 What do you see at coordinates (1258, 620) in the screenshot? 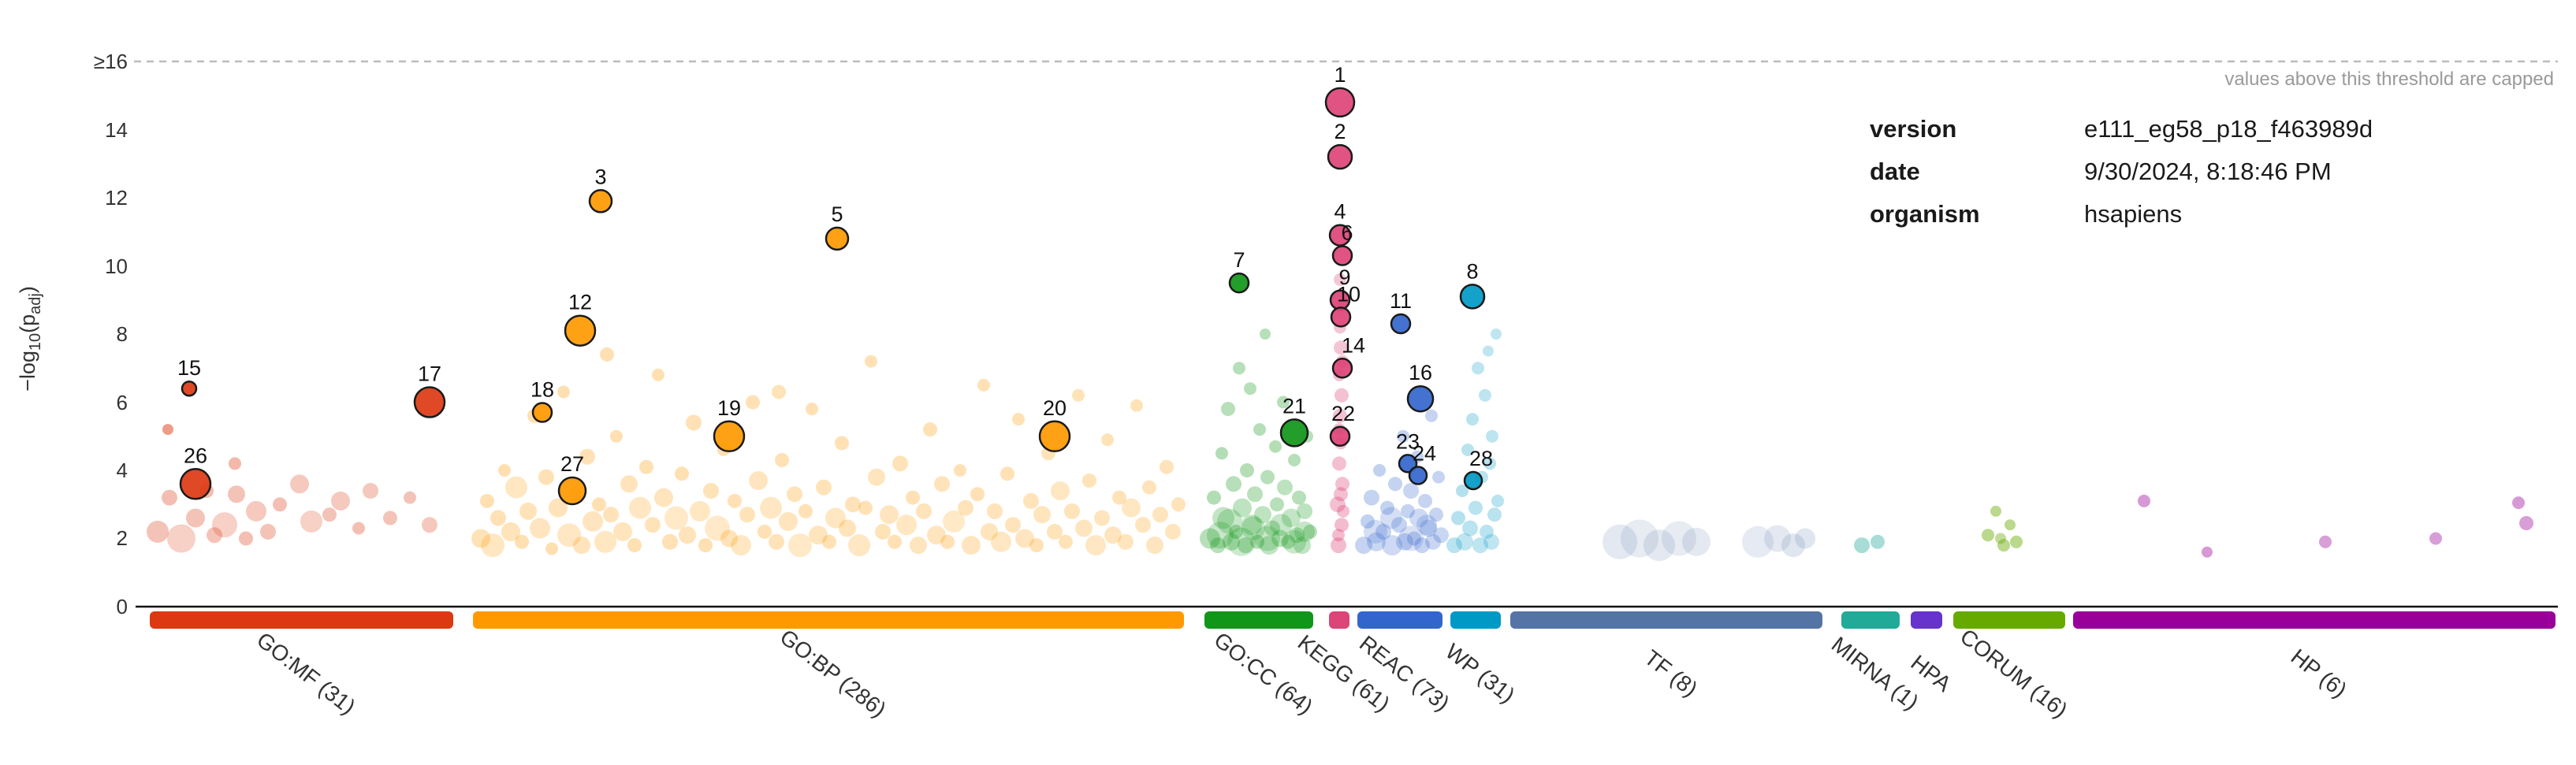
I see `source-bar-go-cc` at bounding box center [1258, 620].